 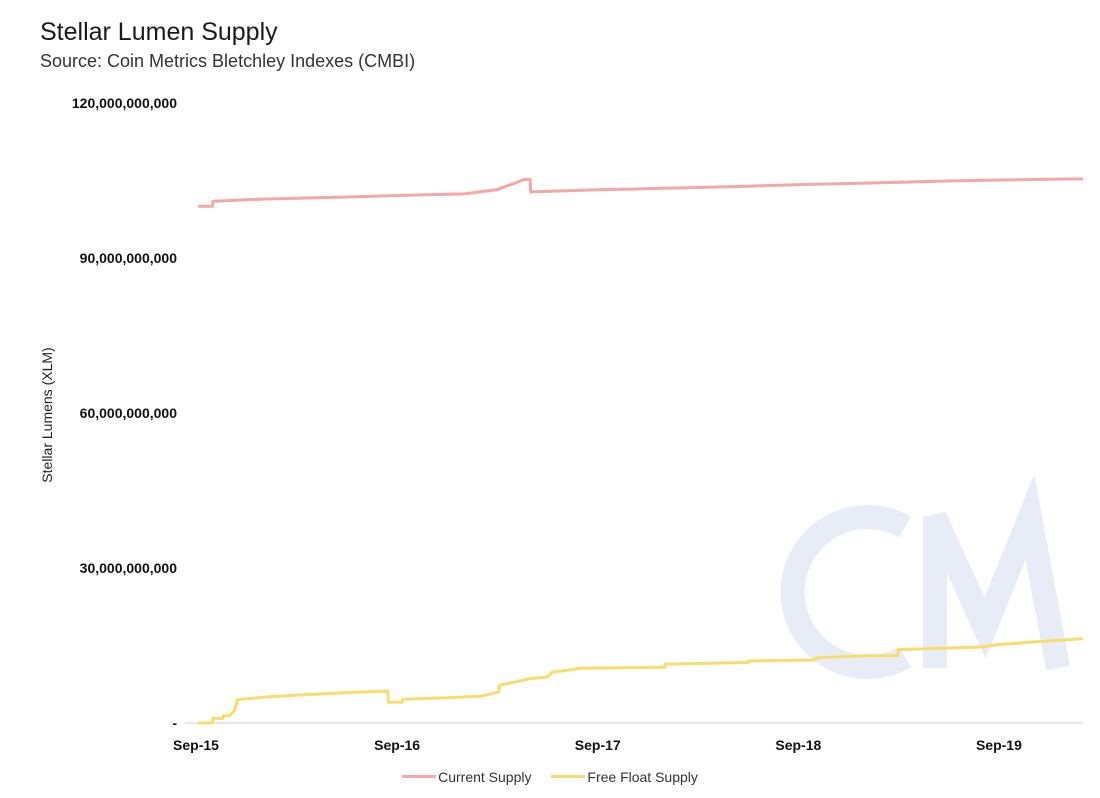 What do you see at coordinates (129, 258) in the screenshot?
I see `y-tick-label: 90,000,000,000` at bounding box center [129, 258].